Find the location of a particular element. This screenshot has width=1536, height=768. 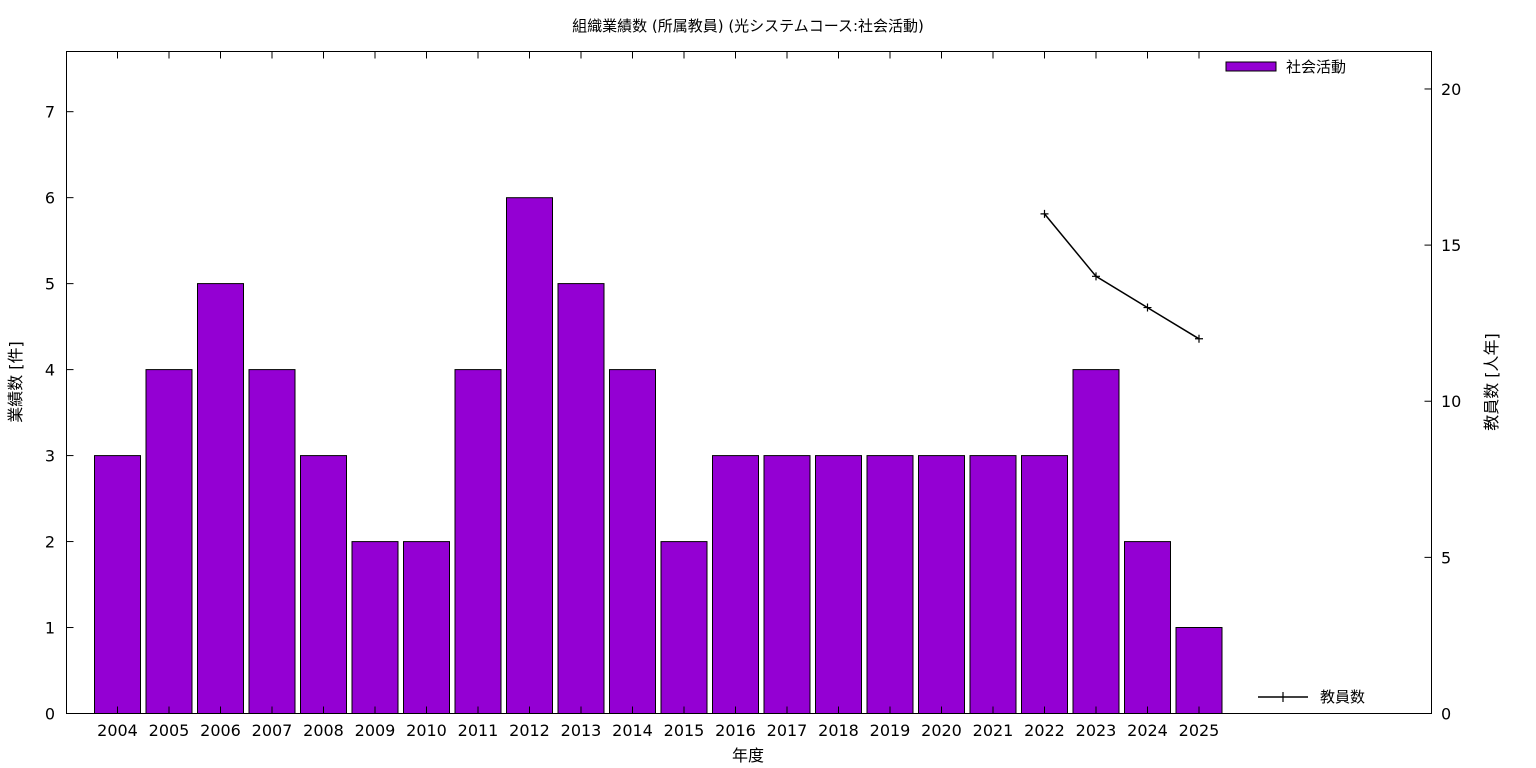

x-tick-label: 2024 is located at coordinates (1147, 730).